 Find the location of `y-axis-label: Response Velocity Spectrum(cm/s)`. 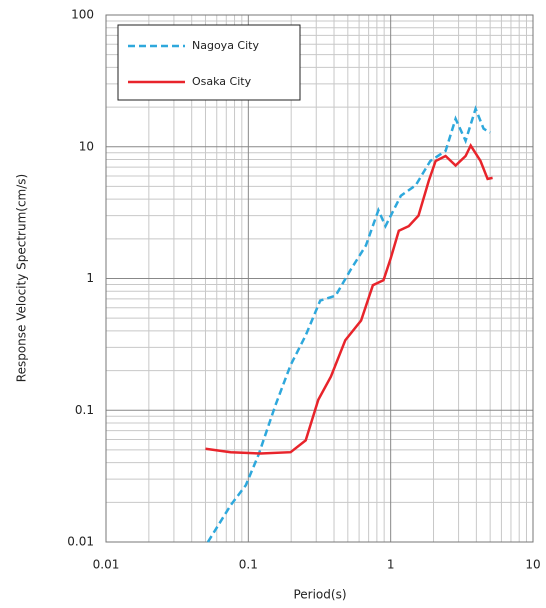

y-axis-label: Response Velocity Spectrum(cm/s) is located at coordinates (22, 278).